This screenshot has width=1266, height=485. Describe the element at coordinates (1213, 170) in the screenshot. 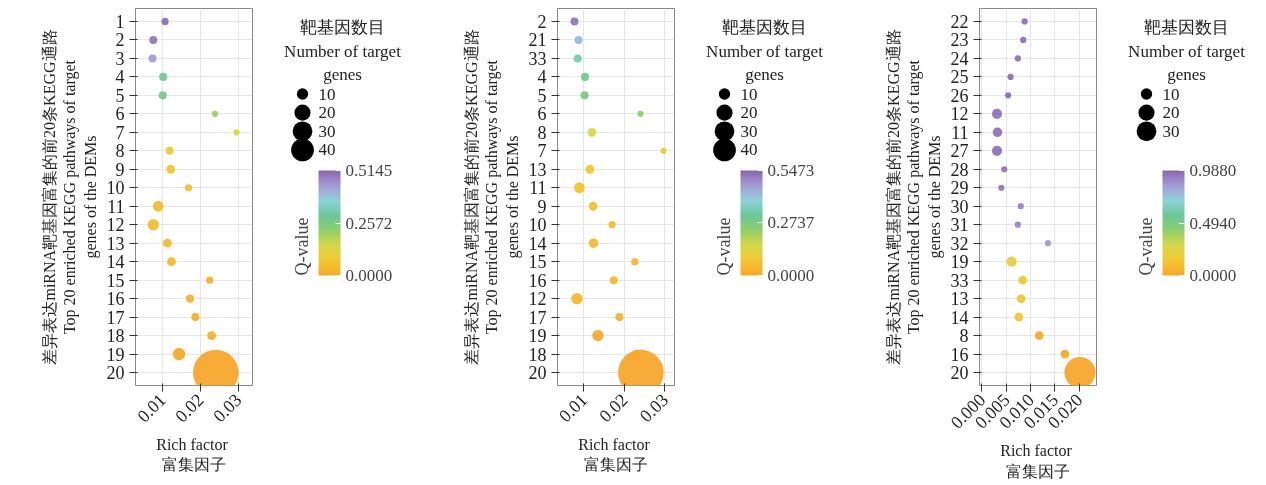

I see `color-bar-label: 0.9880` at that location.